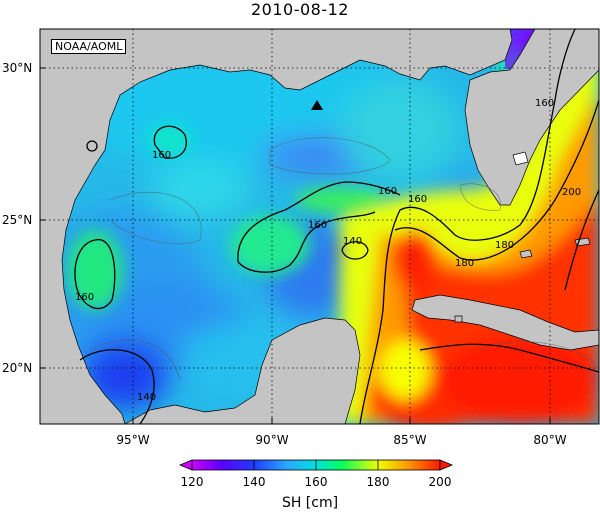 The image size is (600, 515). What do you see at coordinates (317, 105) in the screenshot?
I see `triangle-marker` at bounding box center [317, 105].